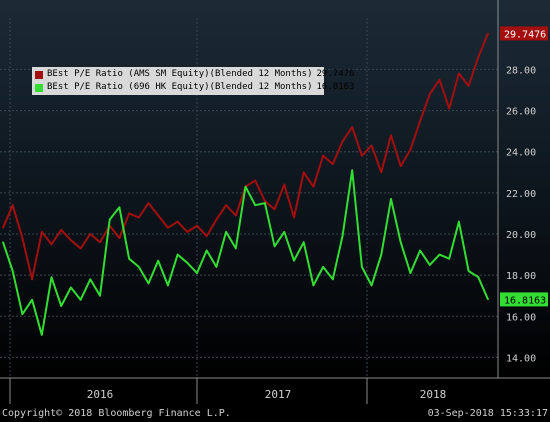  I want to click on y-tick-label-3: 20.00, so click(521, 235).